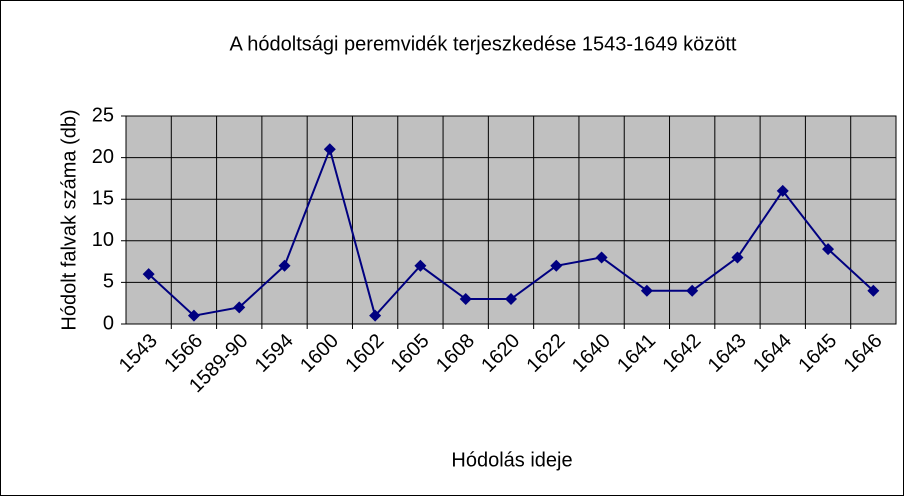  I want to click on y-tick-label: 25, so click(103, 115).